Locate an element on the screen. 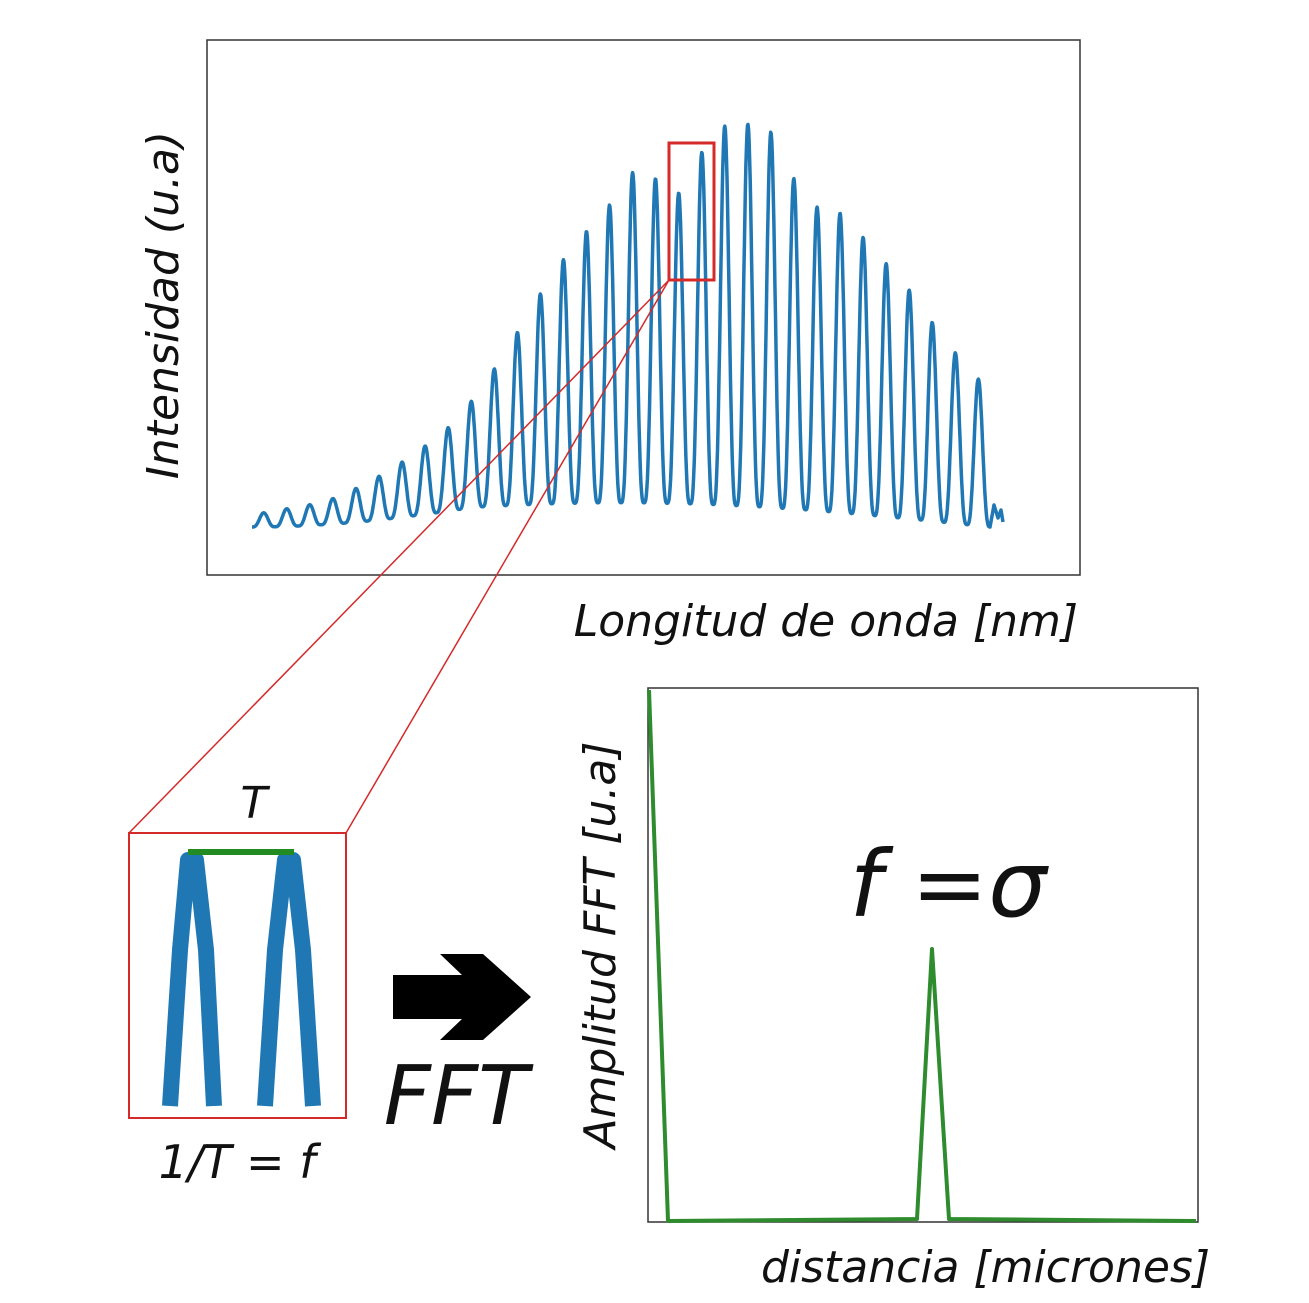 The height and width of the screenshot is (1303, 1309). fft-xlabel: distancia [micrones] is located at coordinates (985, 1267).